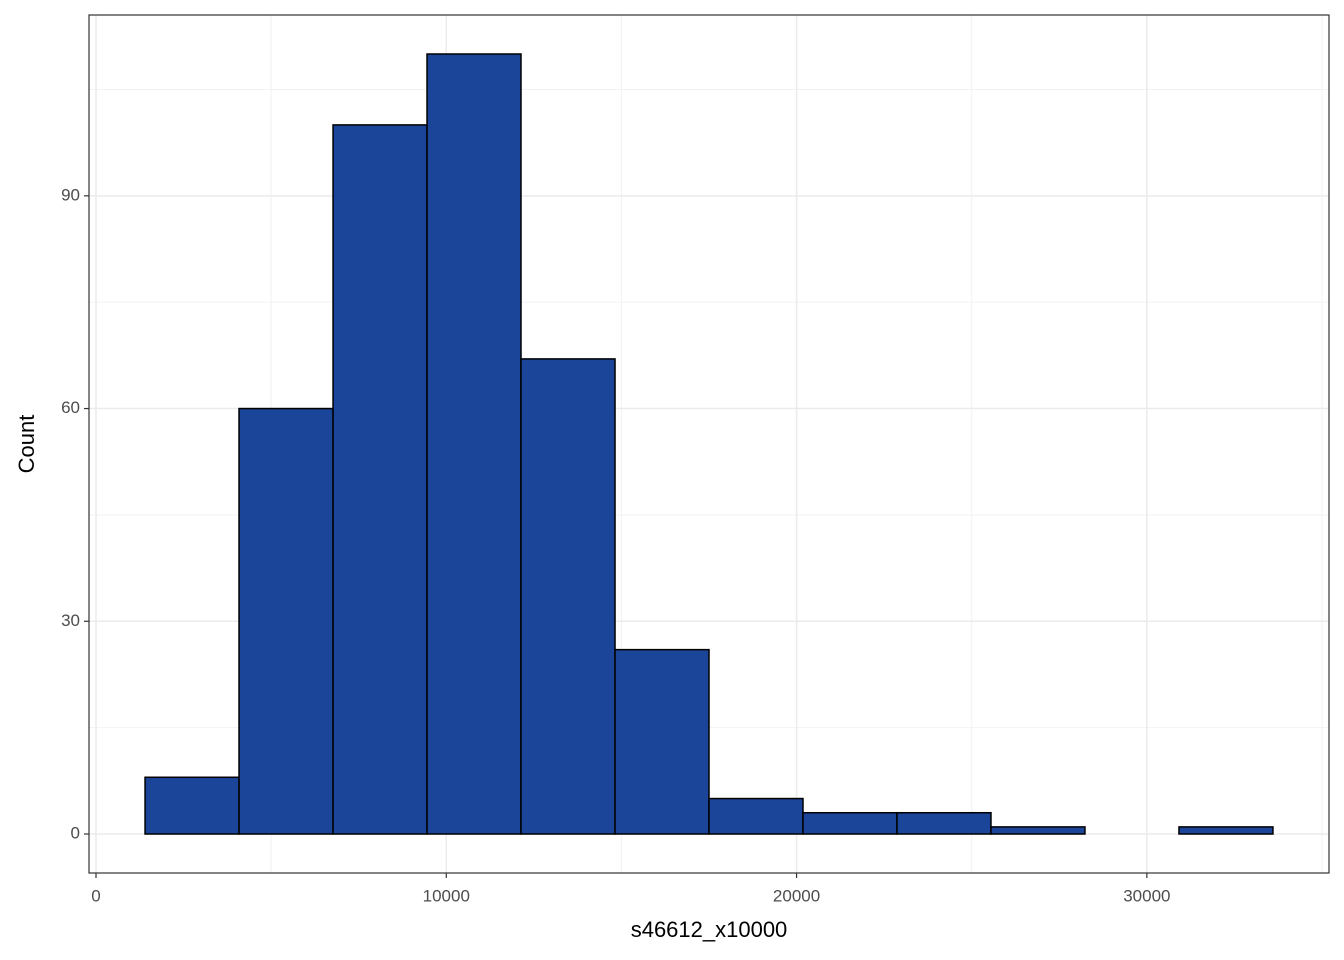 The width and height of the screenshot is (1344, 960). What do you see at coordinates (709, 929) in the screenshot?
I see `x-axis-title: s46612_x10000` at bounding box center [709, 929].